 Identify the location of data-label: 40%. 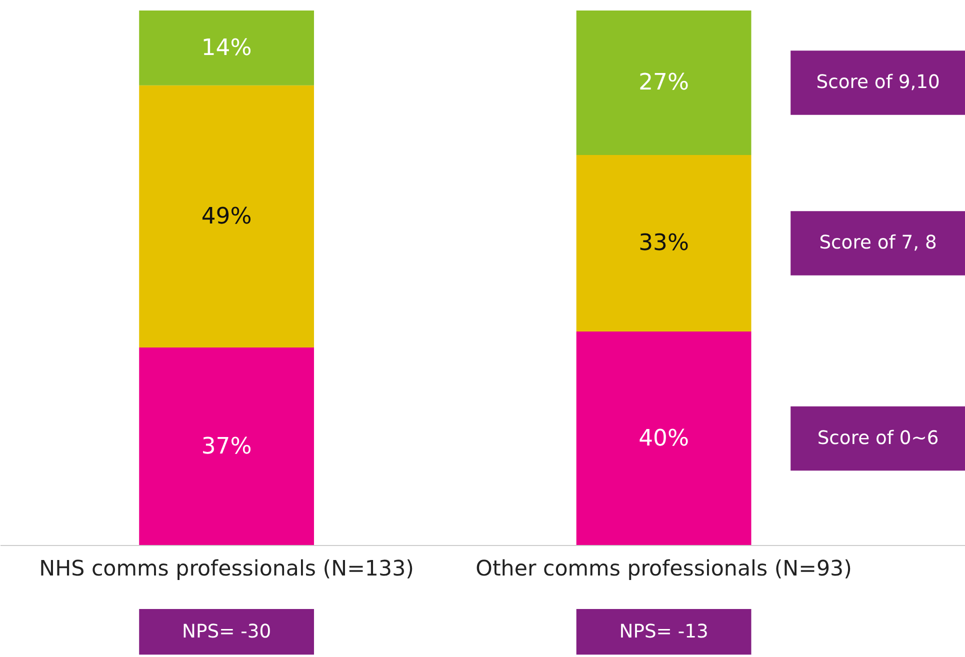
(663, 439).